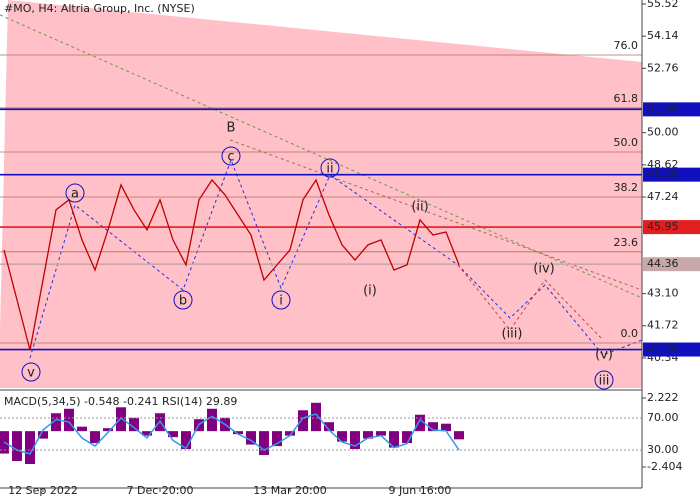 This screenshot has height=500, width=700. I want to click on wave-label: iii, so click(604, 381).